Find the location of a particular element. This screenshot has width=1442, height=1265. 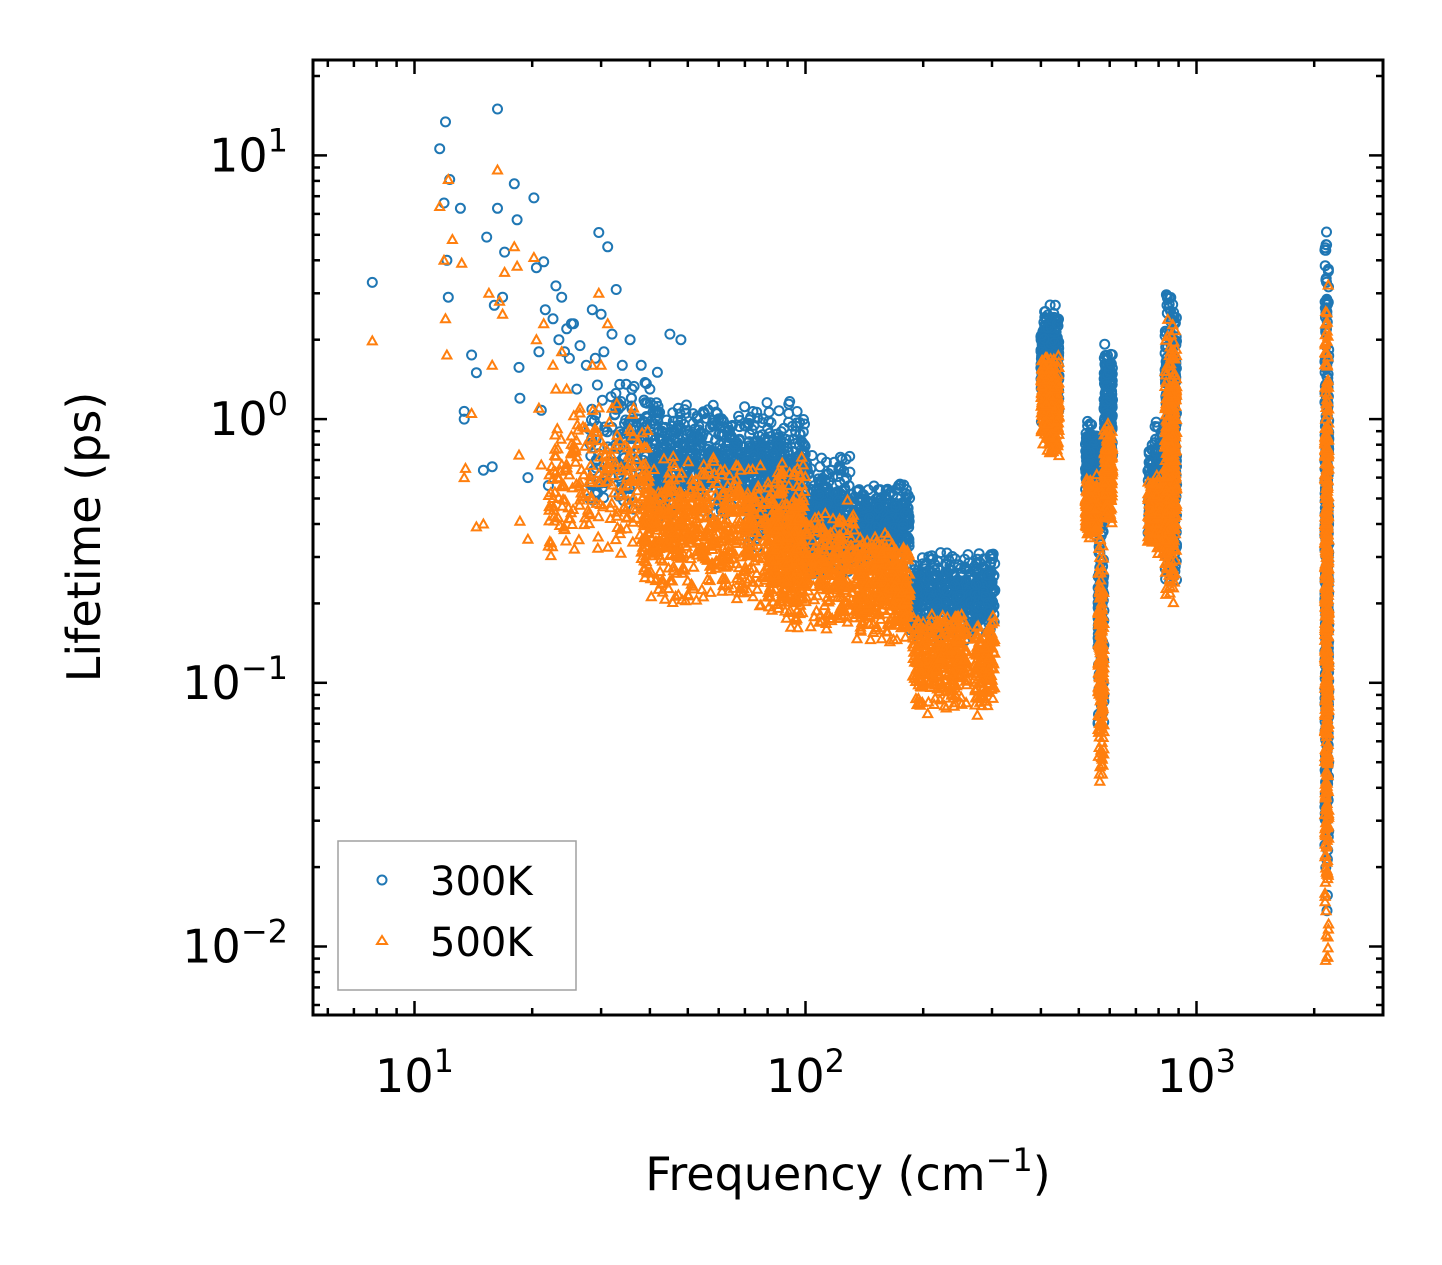

data-point-300K-1958 is located at coordinates (867, 501).